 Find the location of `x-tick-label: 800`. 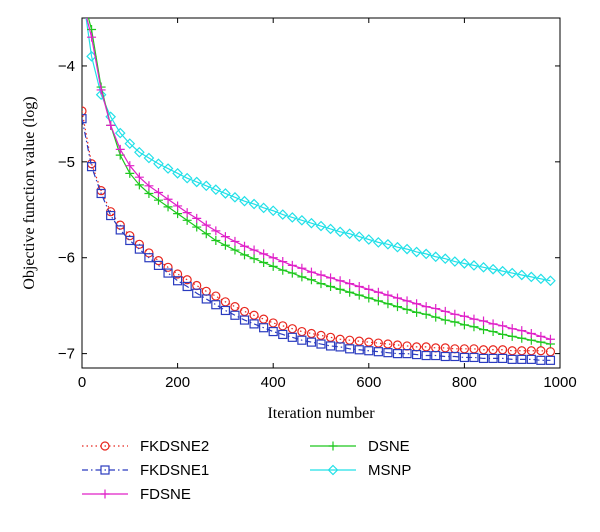

x-tick-label: 800 is located at coordinates (464, 382).